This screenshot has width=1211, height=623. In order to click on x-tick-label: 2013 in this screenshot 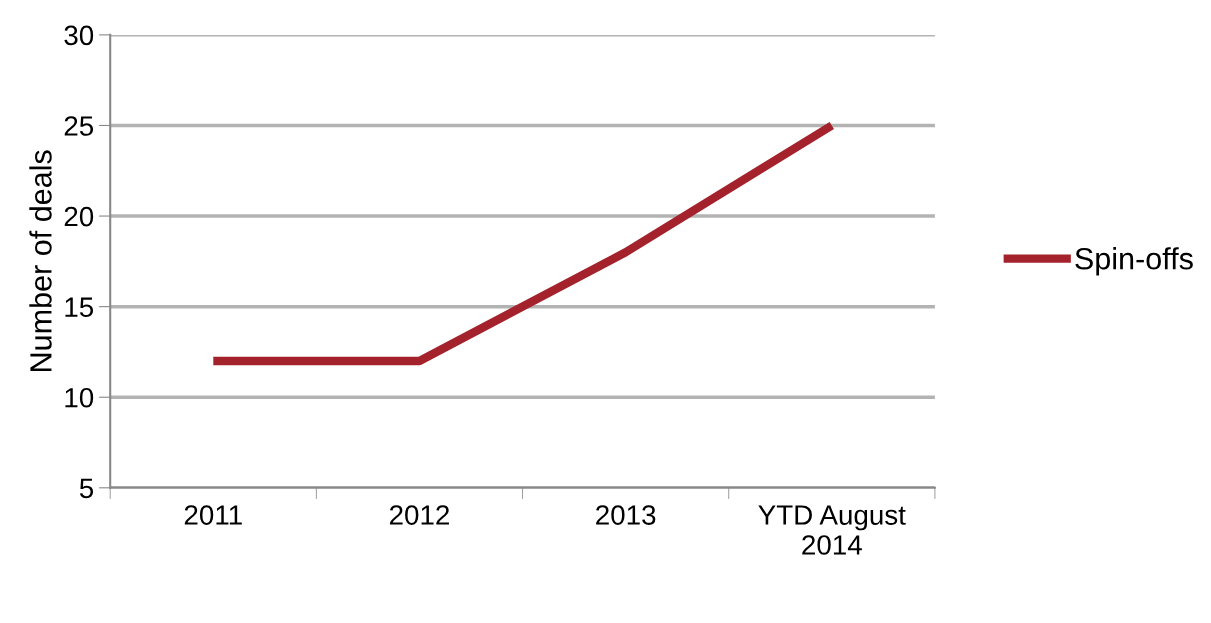, I will do `click(626, 515)`.